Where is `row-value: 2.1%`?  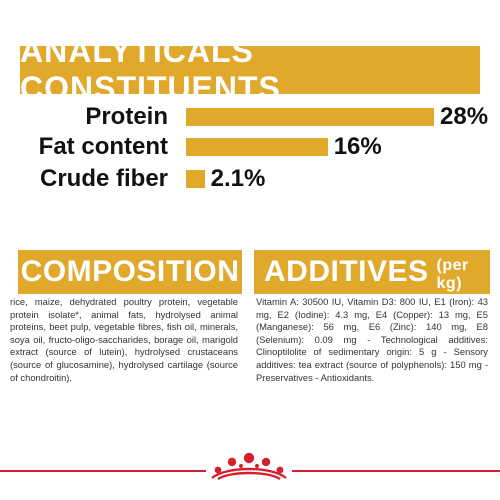
row-value: 2.1% is located at coordinates (238, 178).